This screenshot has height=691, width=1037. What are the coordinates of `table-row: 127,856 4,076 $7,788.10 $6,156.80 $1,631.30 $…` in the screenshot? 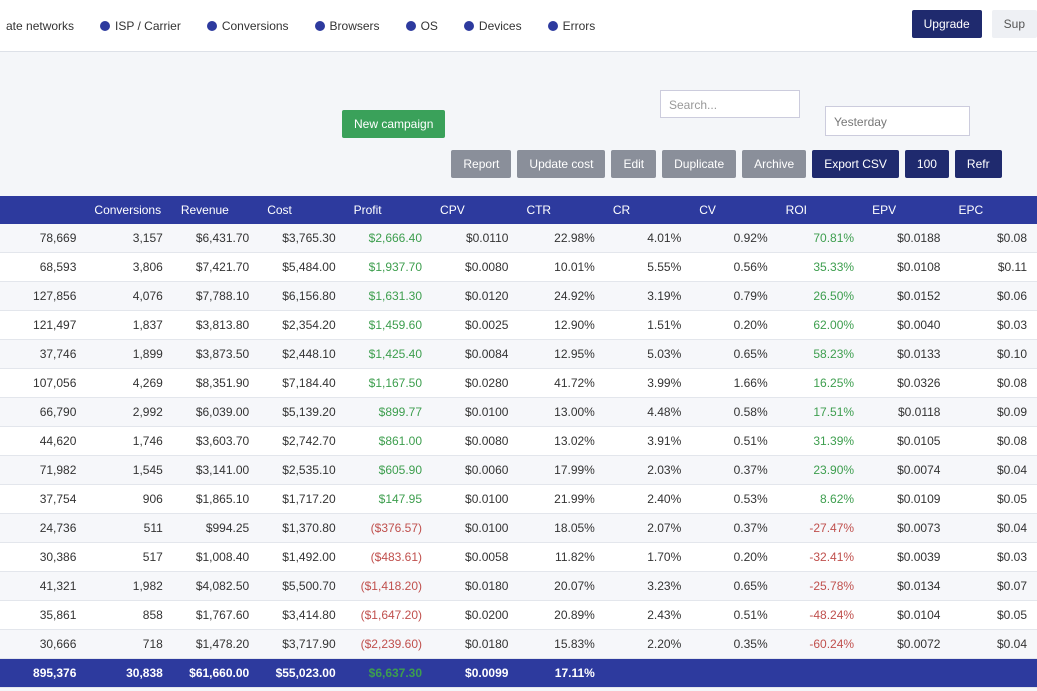 It's located at (518, 296).